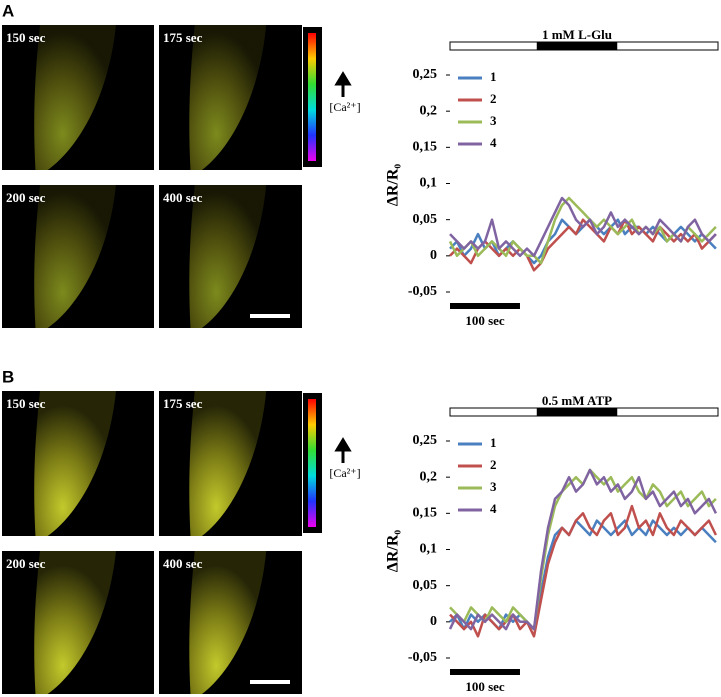 The height and width of the screenshot is (697, 721). Describe the element at coordinates (577, 34) in the screenshot. I see `treatment-label: 1 mM L-Glu` at that location.